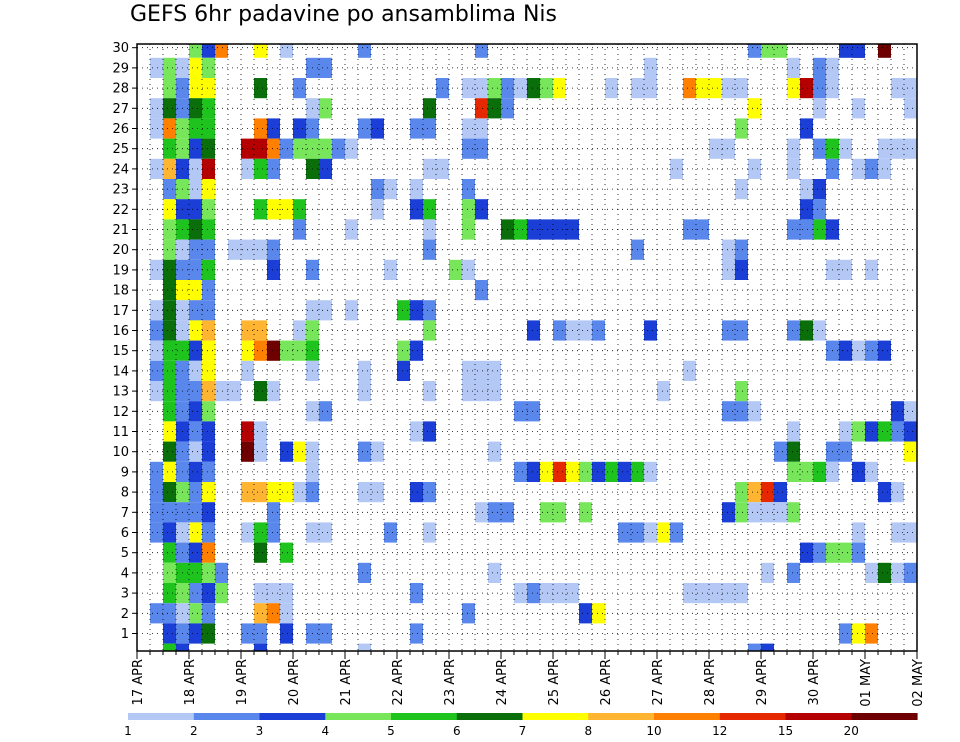 Image resolution: width=960 pixels, height=742 pixels. Describe the element at coordinates (125, 594) in the screenshot. I see `y-tick-label: 3` at that location.